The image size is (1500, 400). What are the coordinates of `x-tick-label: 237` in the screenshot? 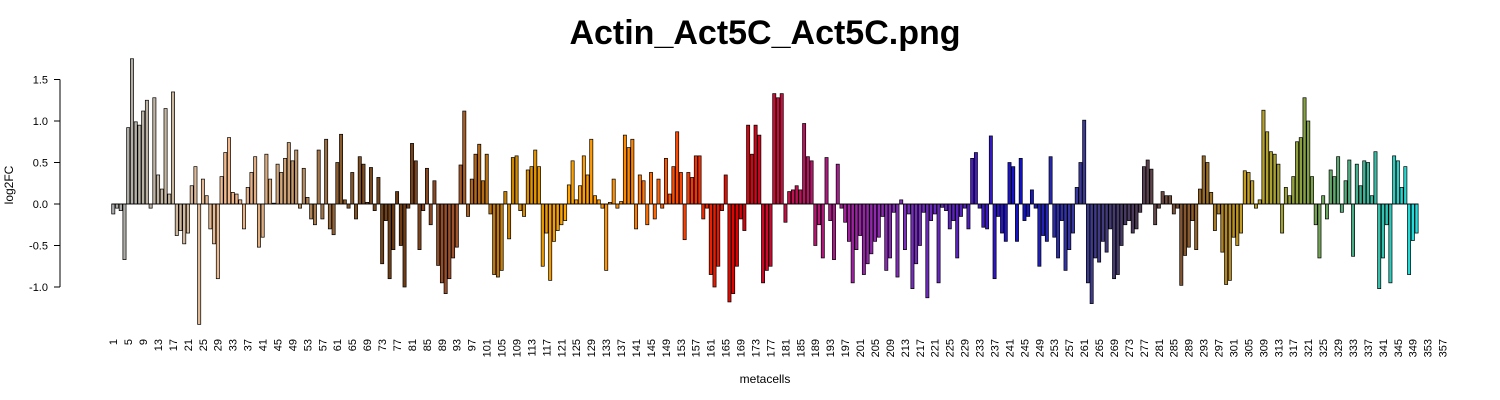 It's located at (995, 348).